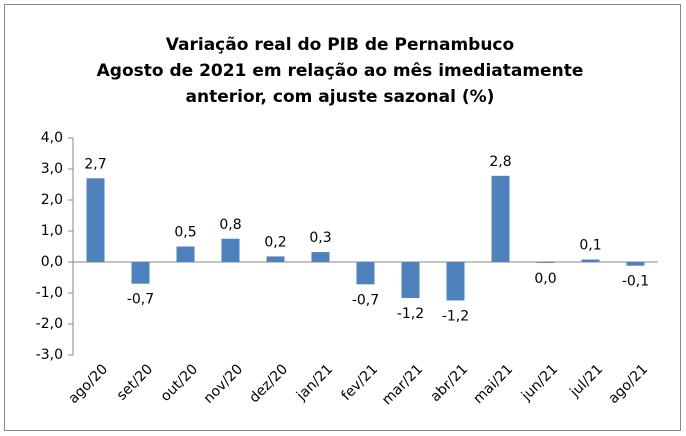 The image size is (686, 436). I want to click on y-tick-label: 0,0, so click(52, 262).